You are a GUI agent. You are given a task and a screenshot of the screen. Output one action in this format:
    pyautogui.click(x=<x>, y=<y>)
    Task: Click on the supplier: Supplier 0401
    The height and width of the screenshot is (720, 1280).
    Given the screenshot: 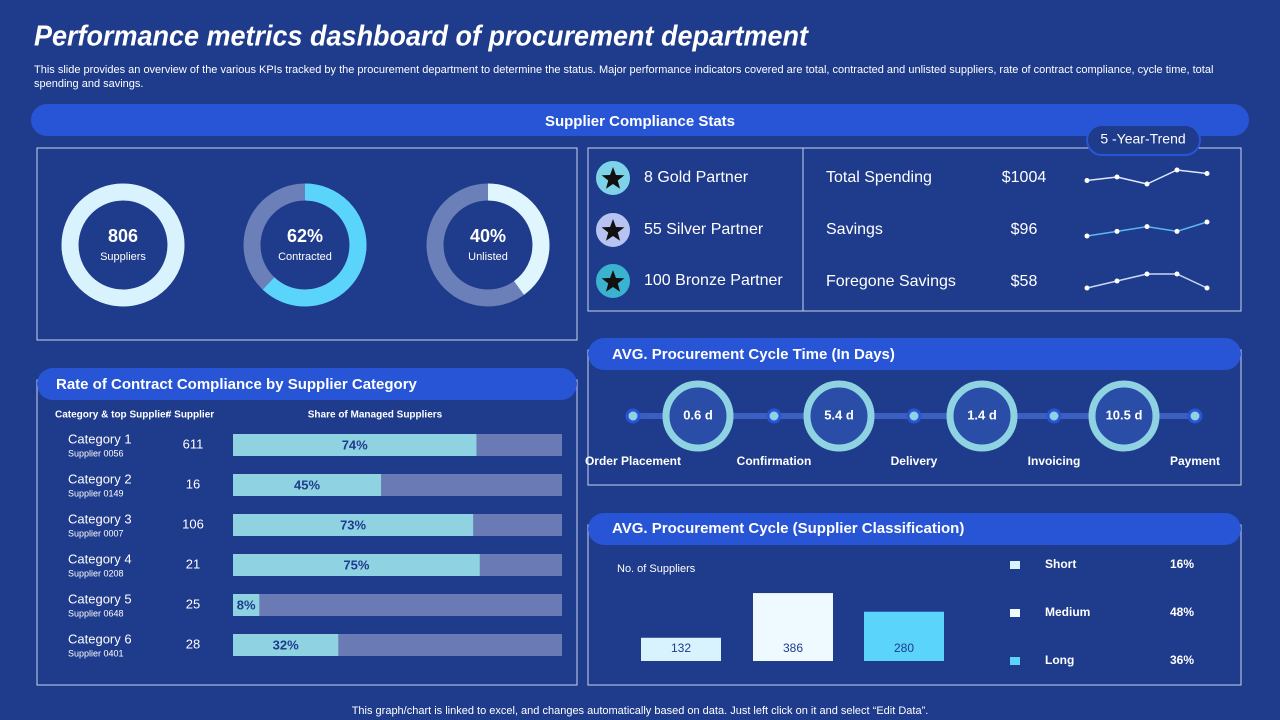 What is the action you would take?
    pyautogui.click(x=96, y=653)
    